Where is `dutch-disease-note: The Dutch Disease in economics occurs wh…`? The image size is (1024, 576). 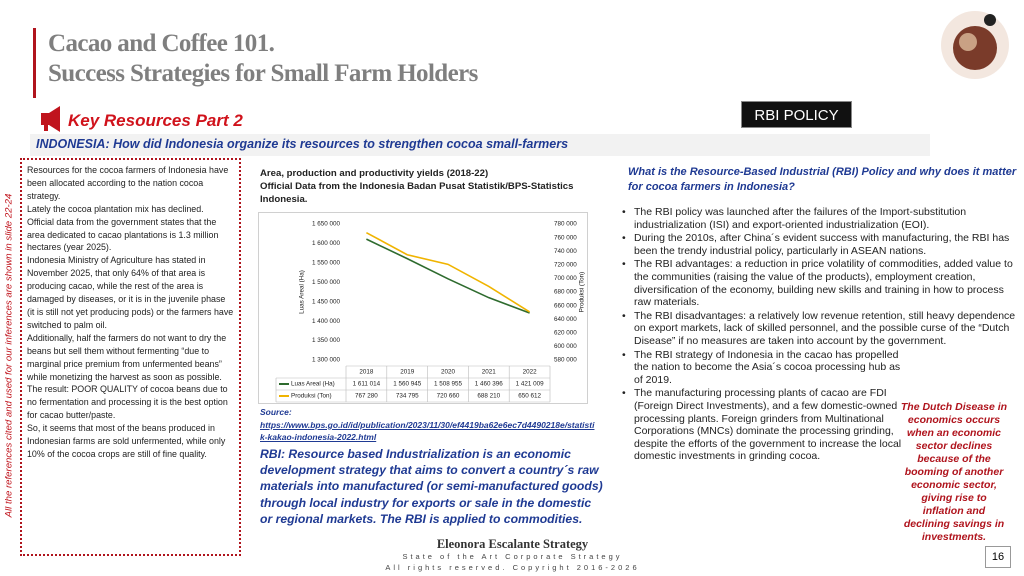 dutch-disease-note: The Dutch Disease in economics occurs wh… is located at coordinates (954, 472).